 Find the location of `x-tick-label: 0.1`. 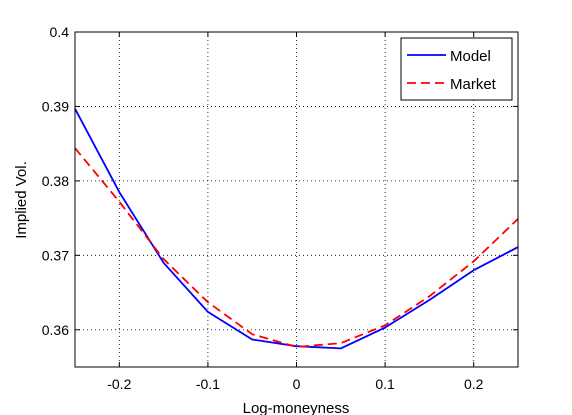

x-tick-label: 0.1 is located at coordinates (385, 384).